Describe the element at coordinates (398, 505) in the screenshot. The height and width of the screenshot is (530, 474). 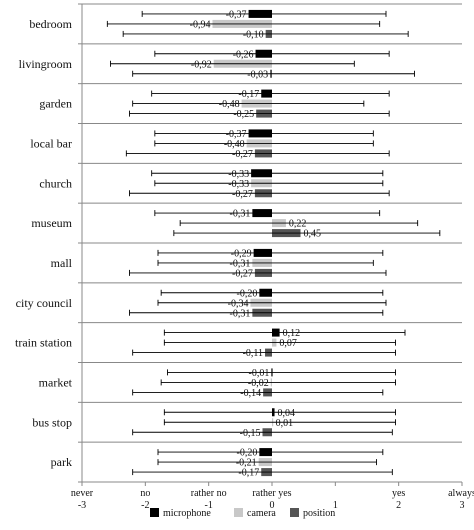
I see `x-tick-number: 2` at that location.